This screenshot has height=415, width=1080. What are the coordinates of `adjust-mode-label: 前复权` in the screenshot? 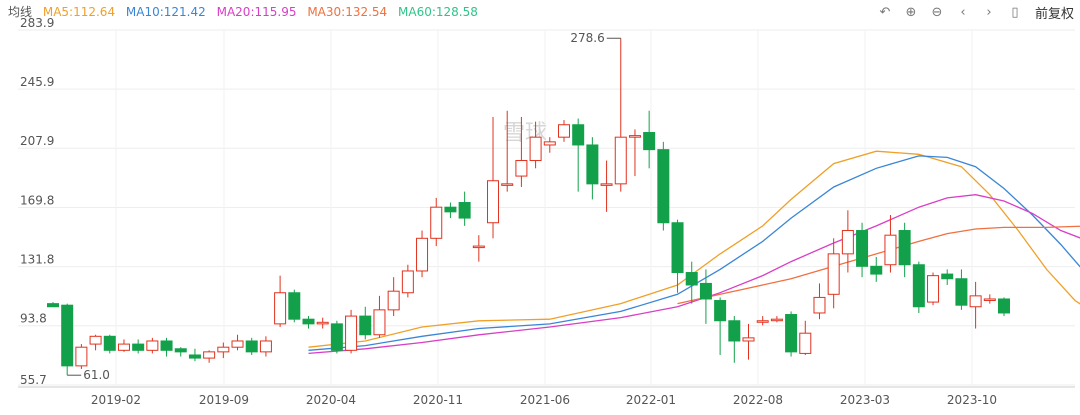 It's located at (1054, 14).